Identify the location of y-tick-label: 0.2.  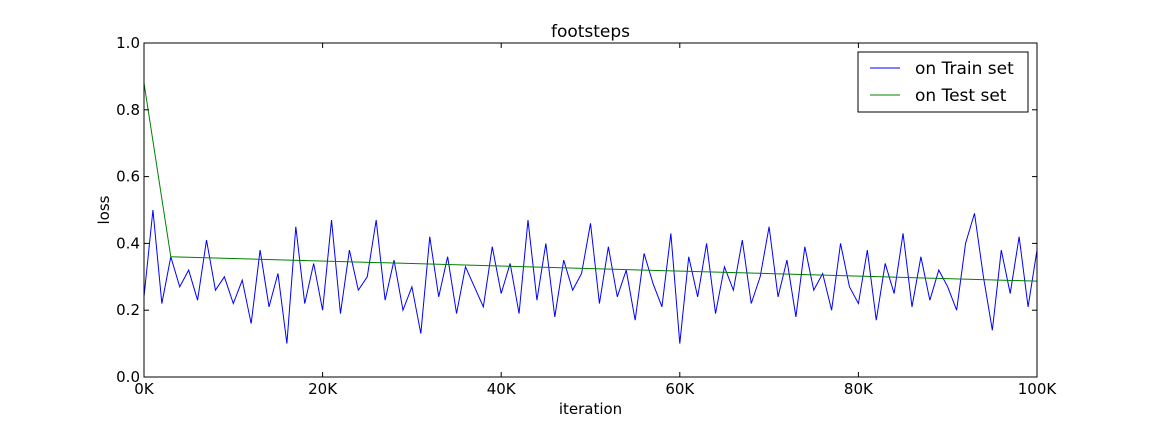
(128, 310).